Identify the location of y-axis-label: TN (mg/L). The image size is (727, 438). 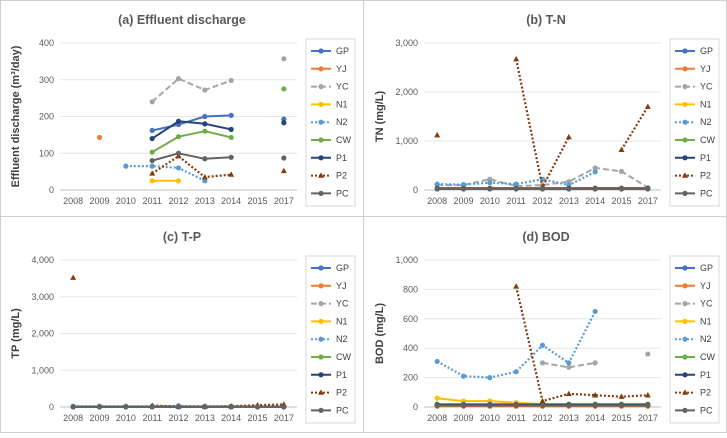
(380, 117).